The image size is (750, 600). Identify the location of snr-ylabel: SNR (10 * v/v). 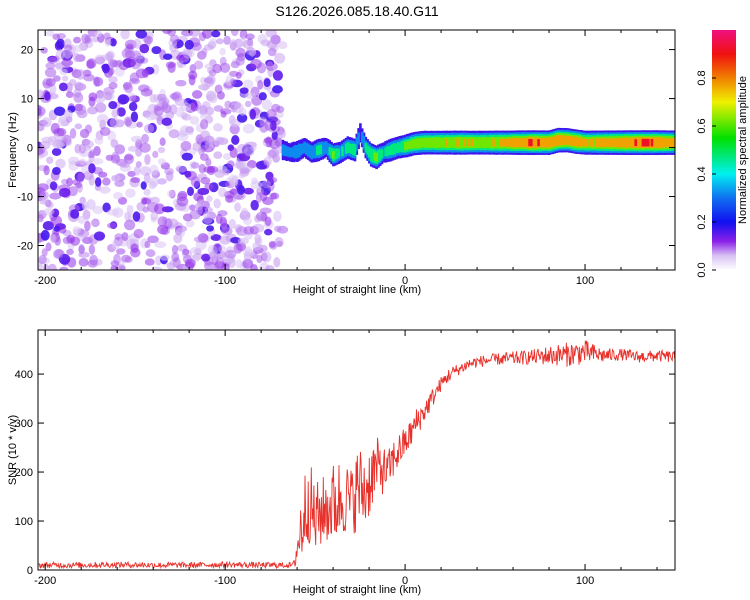
(13, 450).